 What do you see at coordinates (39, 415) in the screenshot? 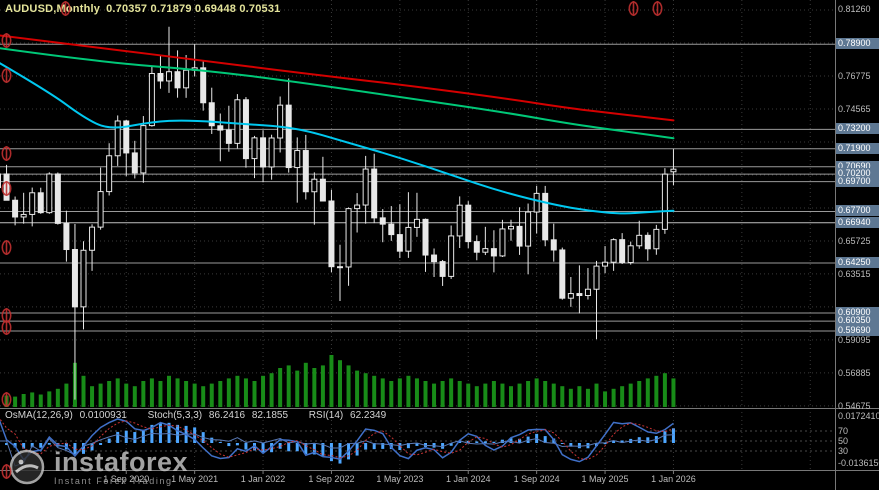
I see `osma-label: OsMA(12,26,9)` at bounding box center [39, 415].